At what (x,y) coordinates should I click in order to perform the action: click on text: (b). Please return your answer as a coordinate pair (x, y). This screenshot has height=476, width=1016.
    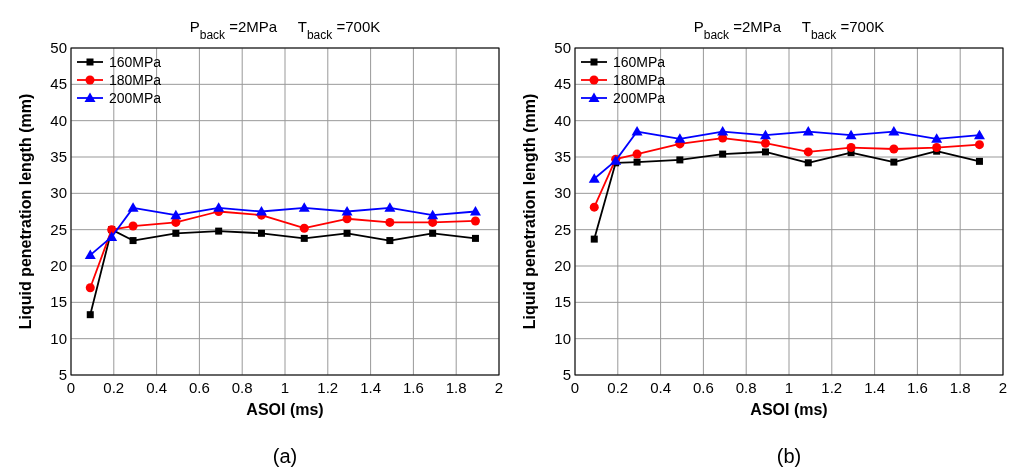
    Looking at the image, I should click on (789, 456).